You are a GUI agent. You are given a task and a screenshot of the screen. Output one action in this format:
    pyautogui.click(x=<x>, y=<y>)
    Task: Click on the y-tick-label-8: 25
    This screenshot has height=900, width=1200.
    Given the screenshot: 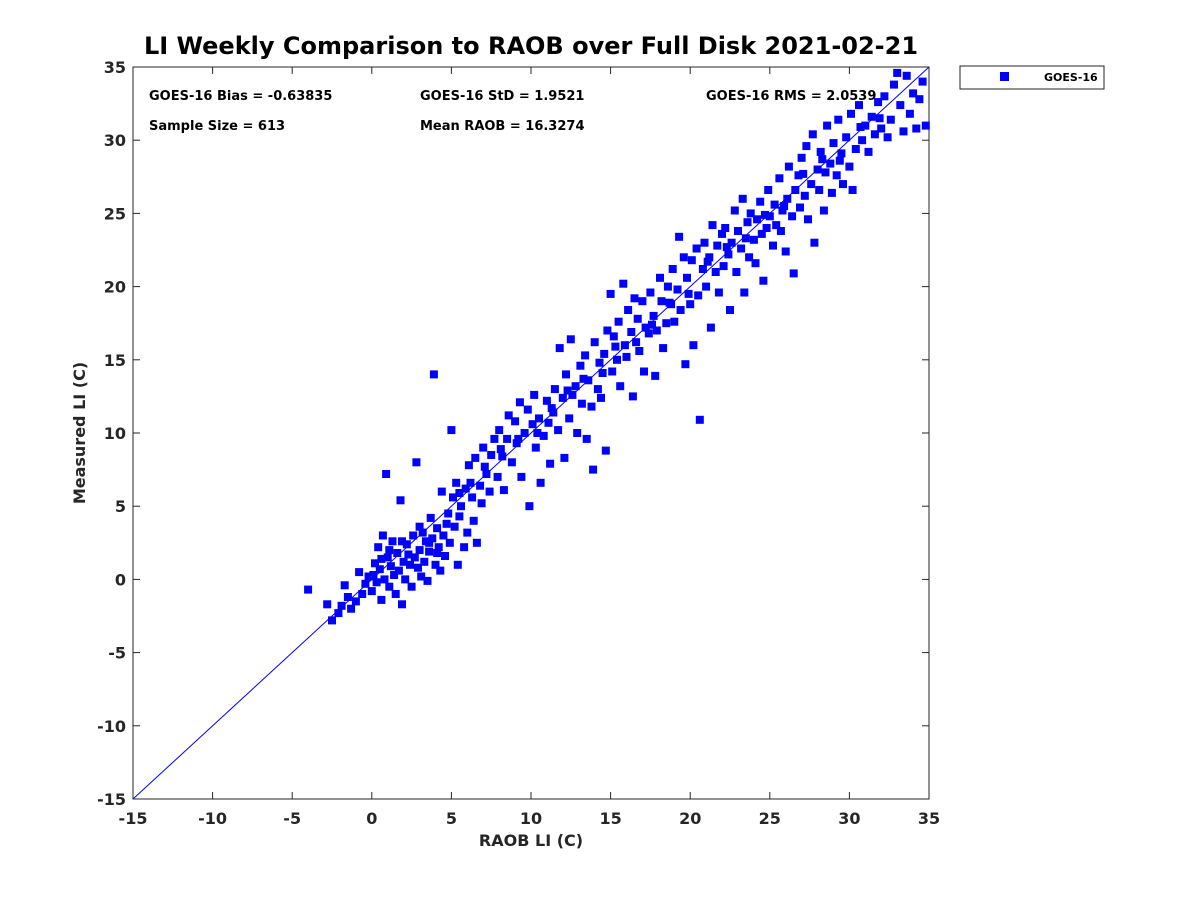 What is the action you would take?
    pyautogui.click(x=115, y=213)
    